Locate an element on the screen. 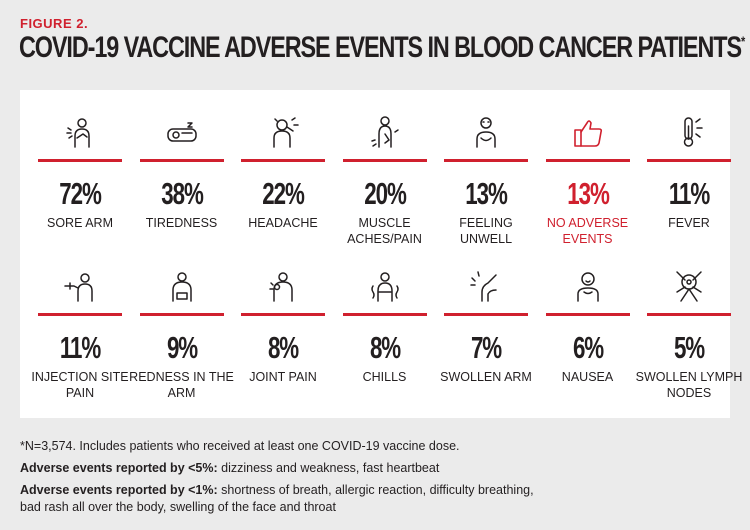  event-label: SWOLLEN ARM is located at coordinates (486, 377).